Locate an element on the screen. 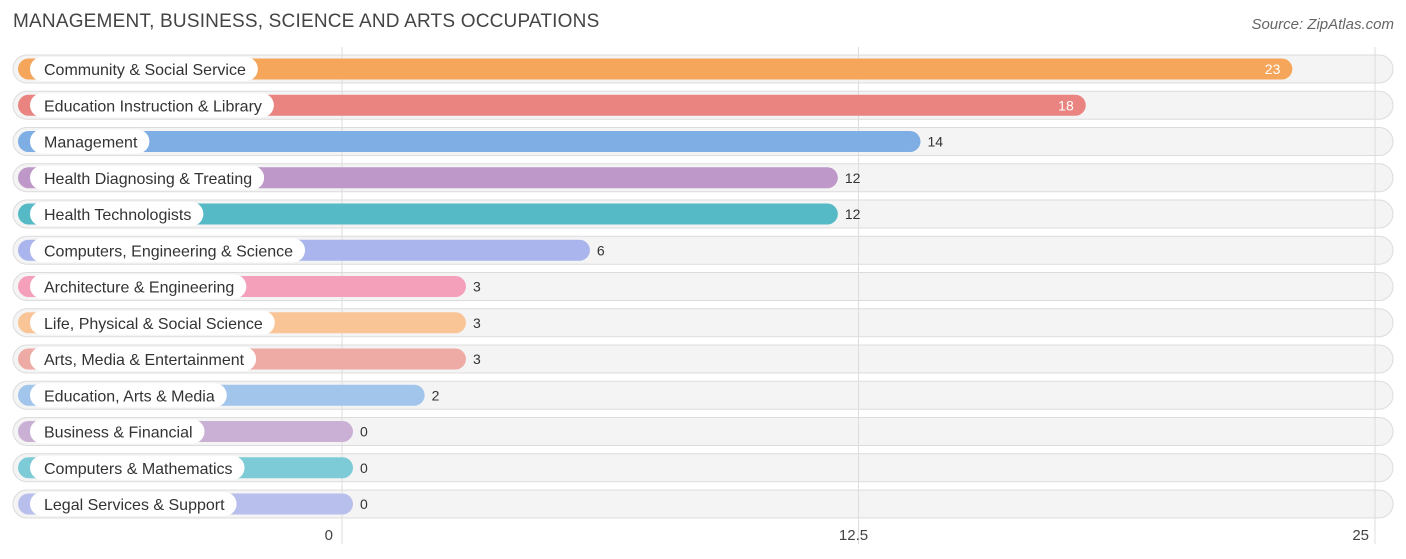  category-label: Arts, Media & Entertainment is located at coordinates (144, 360).